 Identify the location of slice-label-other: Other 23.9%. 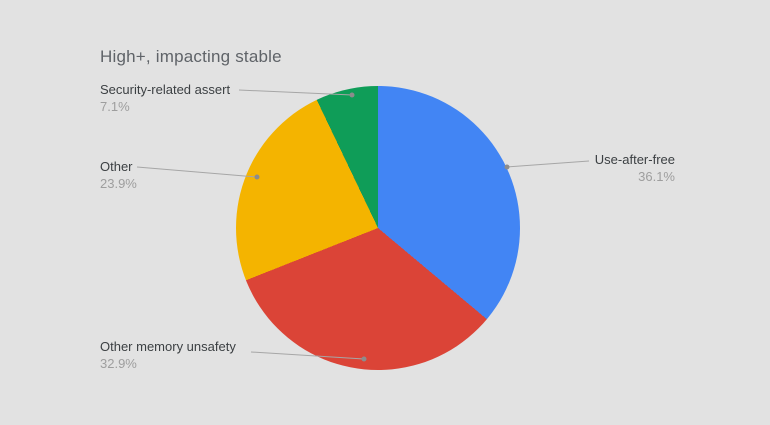
(118, 175).